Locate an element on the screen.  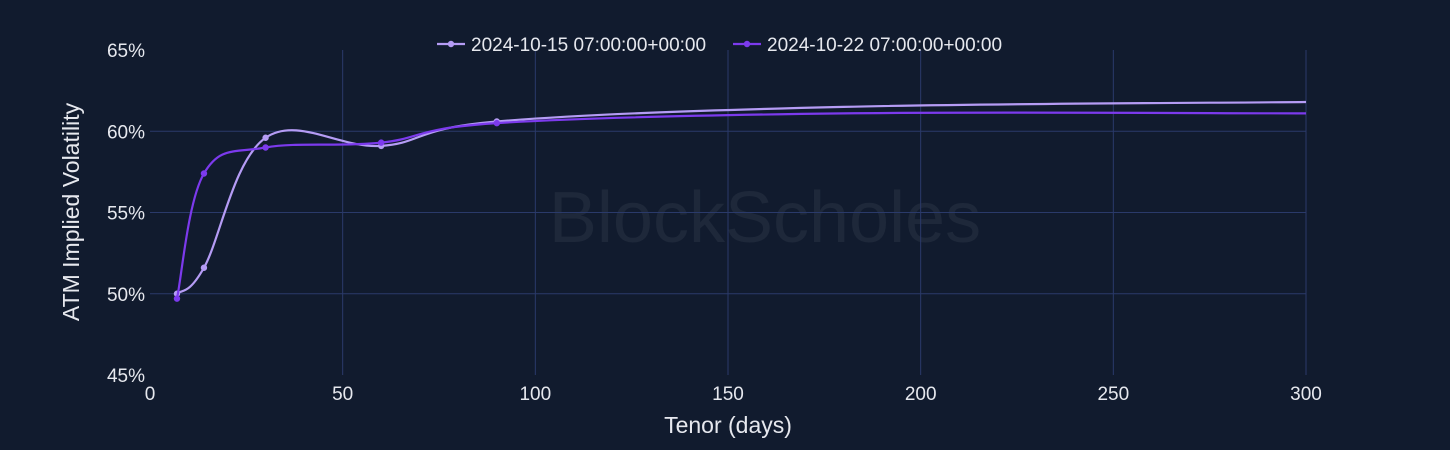
y-tick-label: 45% is located at coordinates (126, 376).